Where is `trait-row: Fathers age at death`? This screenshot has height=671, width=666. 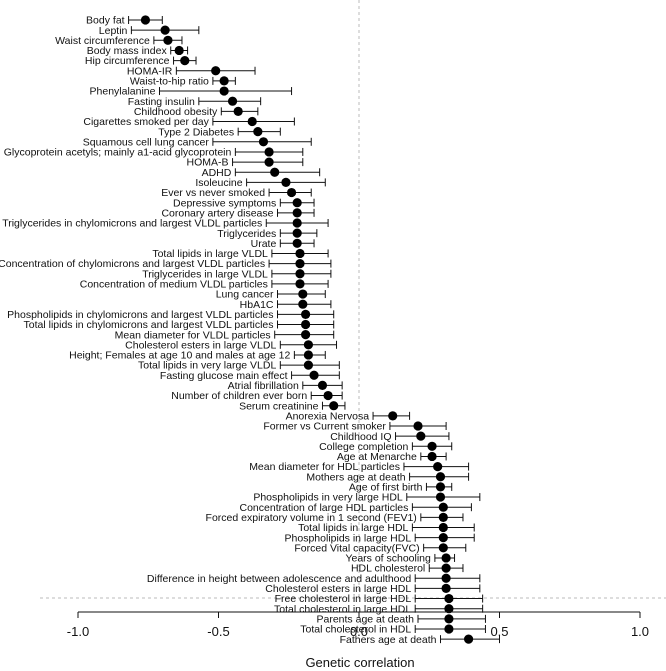
trait-row: Fathers age at death is located at coordinates (420, 640).